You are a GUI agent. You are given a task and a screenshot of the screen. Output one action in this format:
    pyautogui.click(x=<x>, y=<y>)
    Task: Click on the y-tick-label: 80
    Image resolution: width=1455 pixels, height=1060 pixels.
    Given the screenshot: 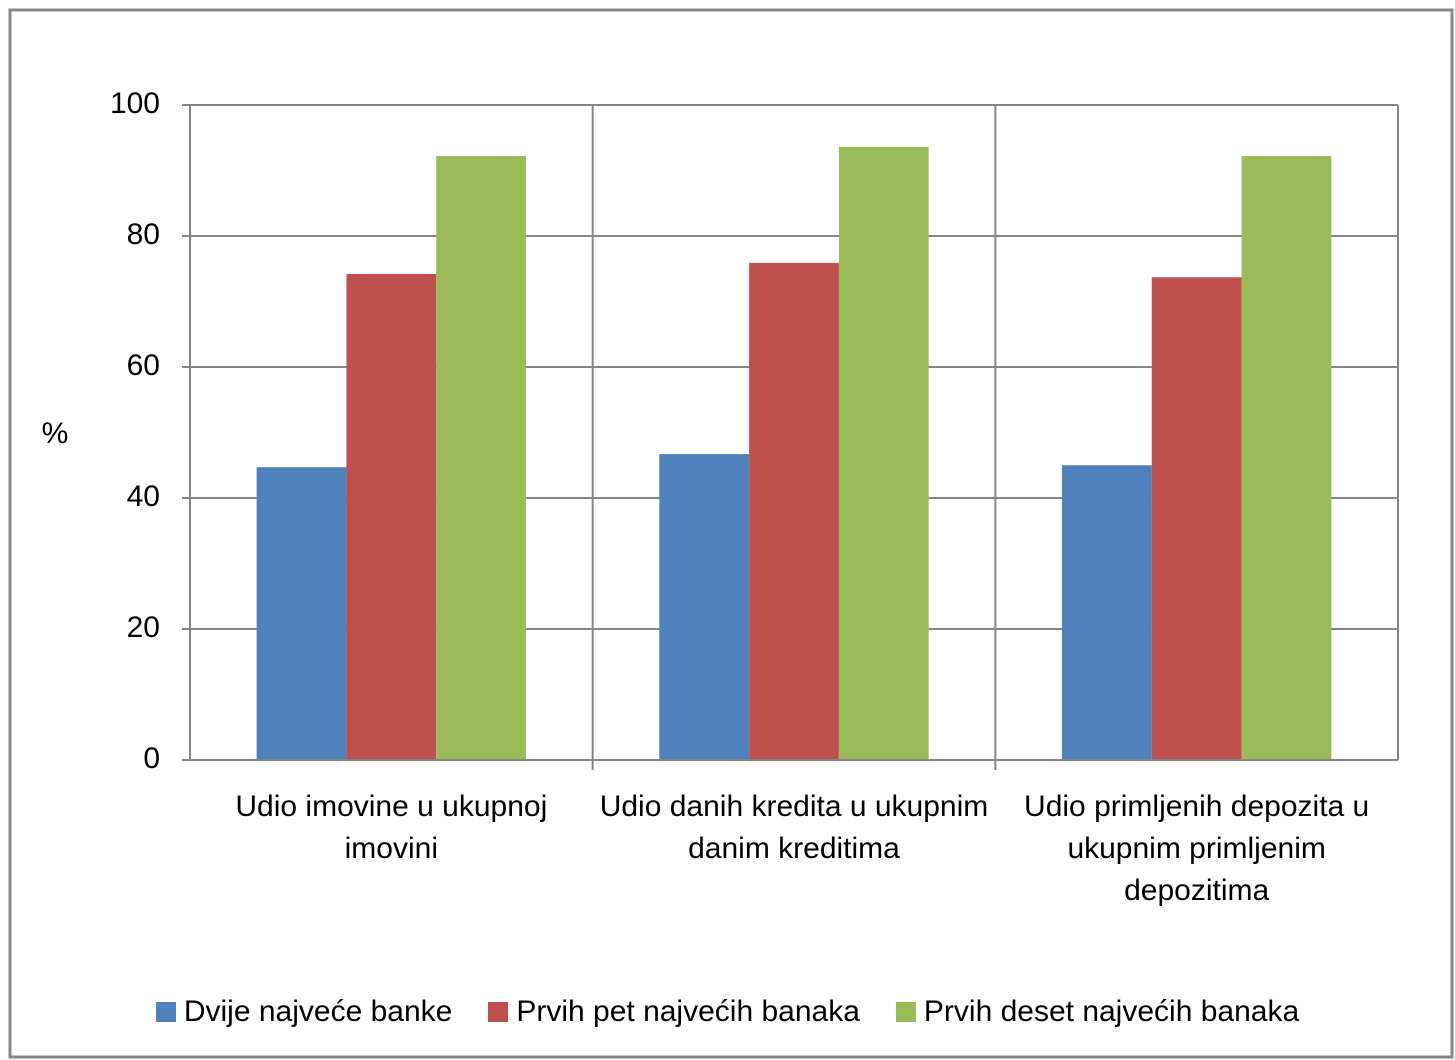 What is the action you would take?
    pyautogui.click(x=143, y=234)
    